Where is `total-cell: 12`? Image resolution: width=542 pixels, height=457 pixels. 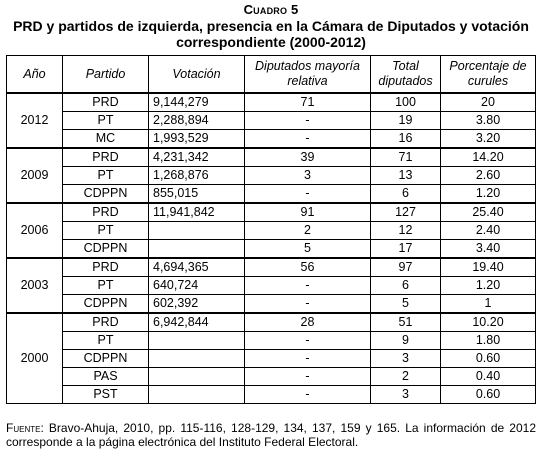
total-cell: 12 is located at coordinates (405, 230).